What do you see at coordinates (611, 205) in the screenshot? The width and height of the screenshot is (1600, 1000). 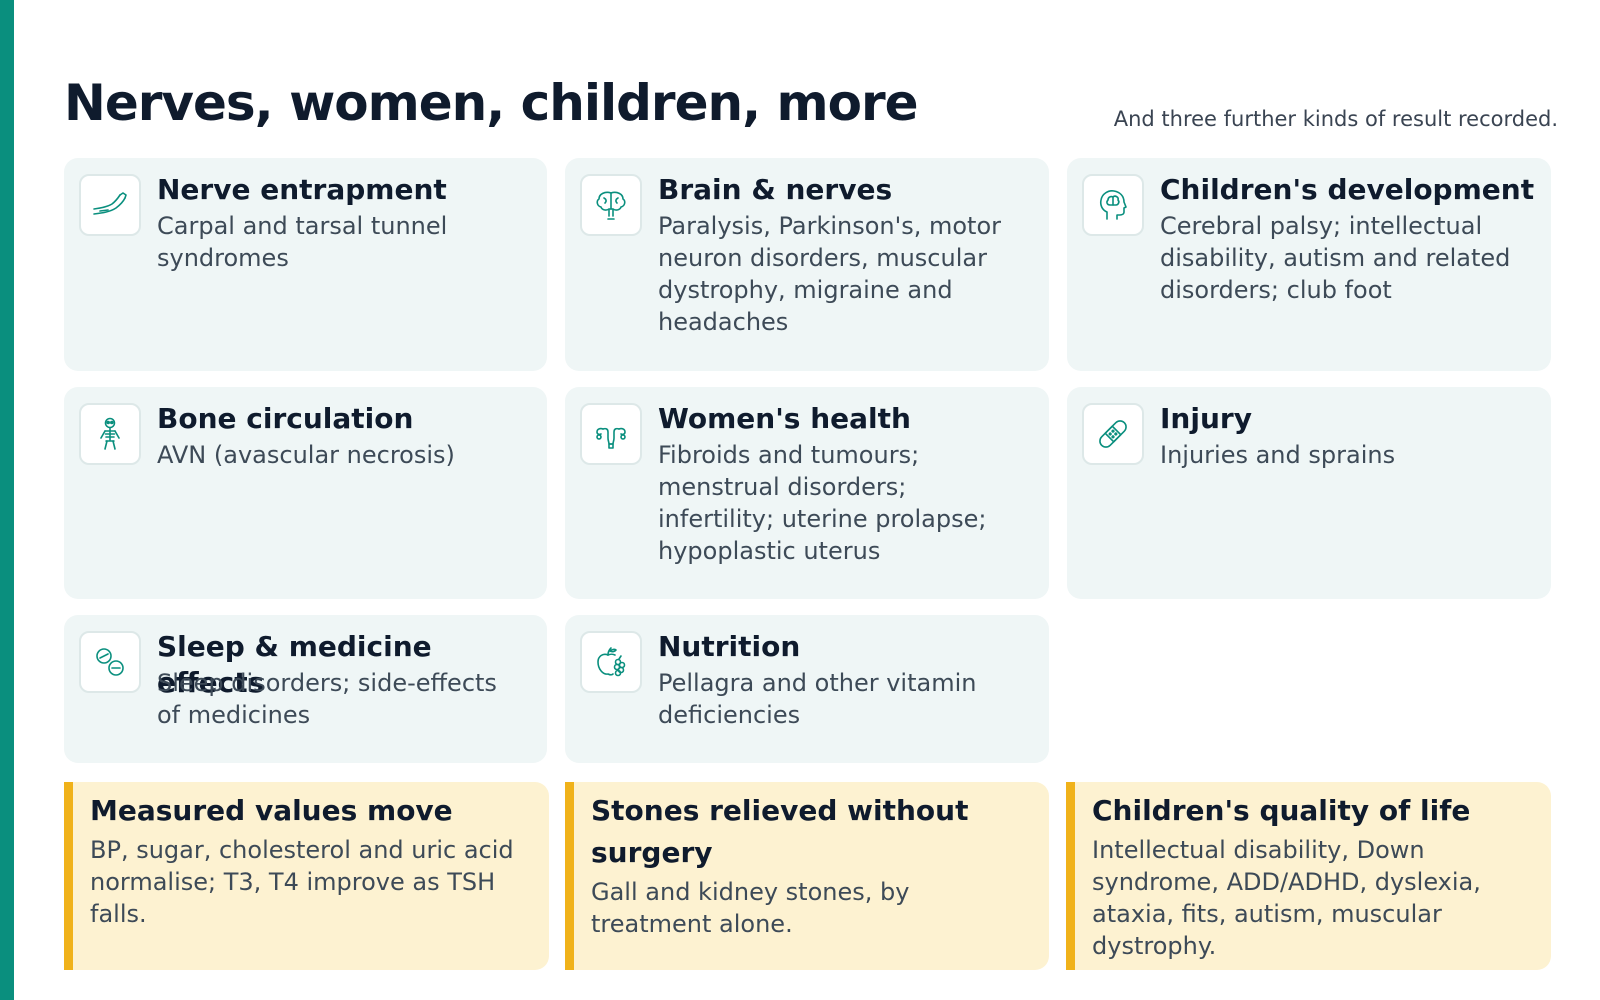 I see `brain-icon` at bounding box center [611, 205].